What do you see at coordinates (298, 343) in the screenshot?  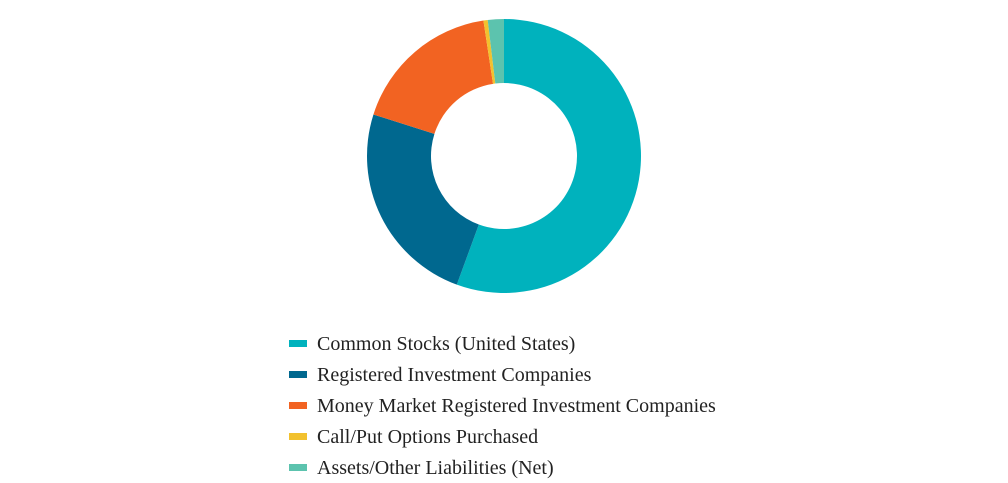 I see `legend-swatch-common-stocks` at bounding box center [298, 343].